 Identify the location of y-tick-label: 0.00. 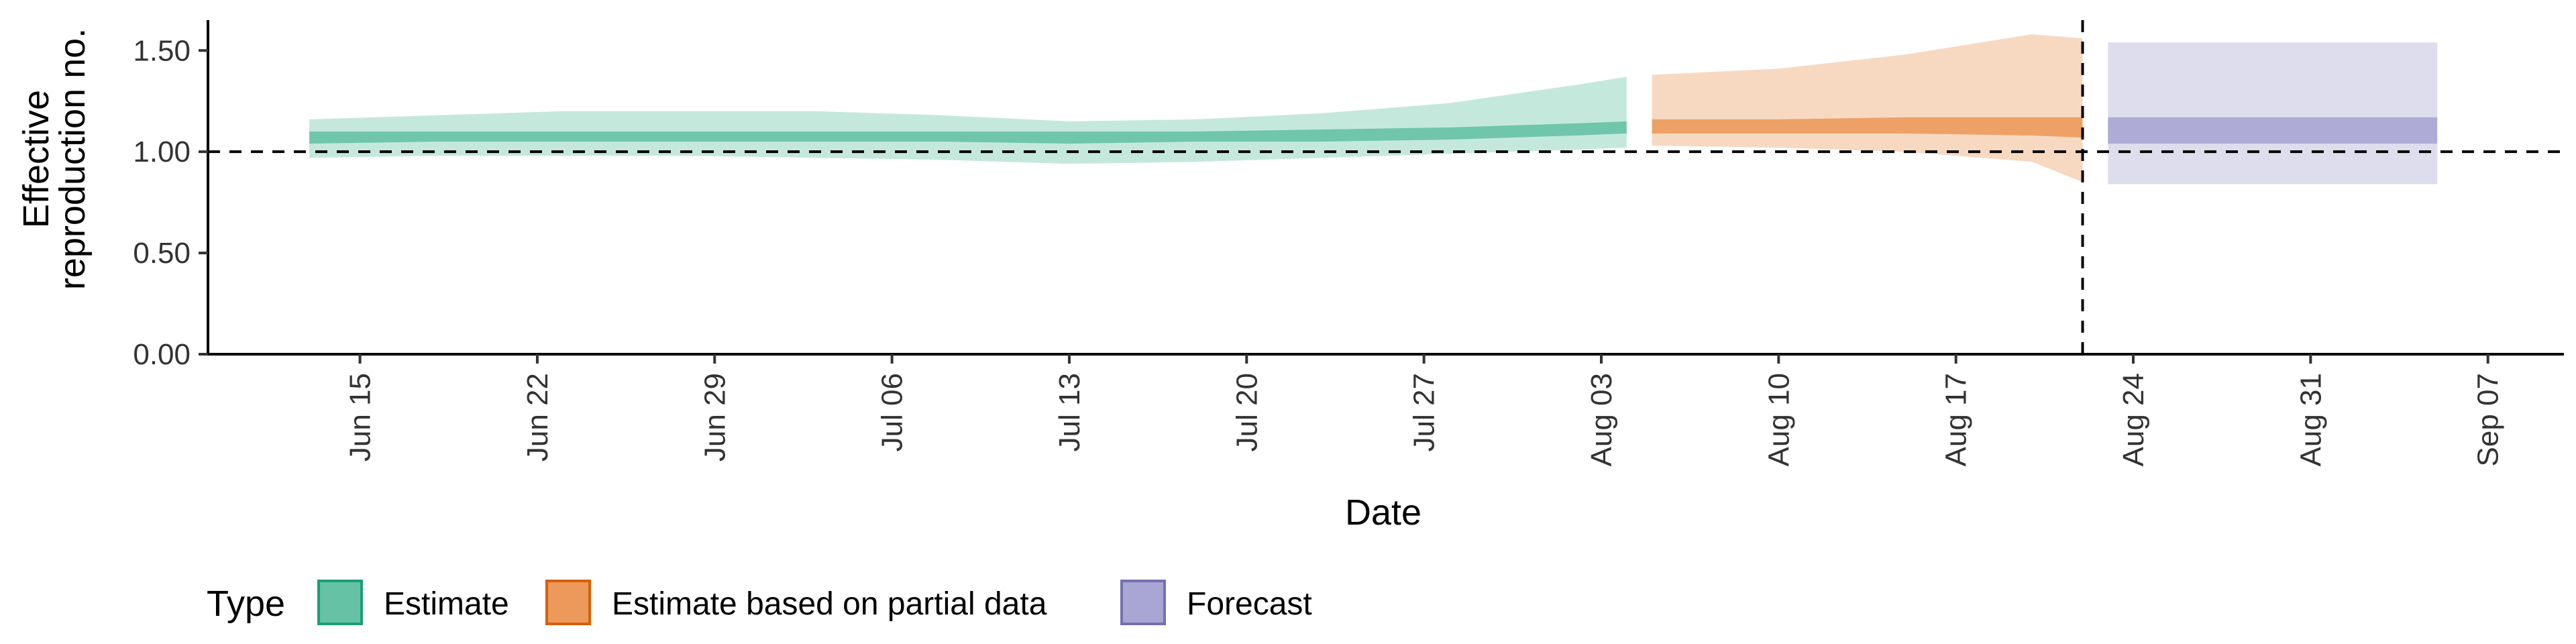
(162, 354).